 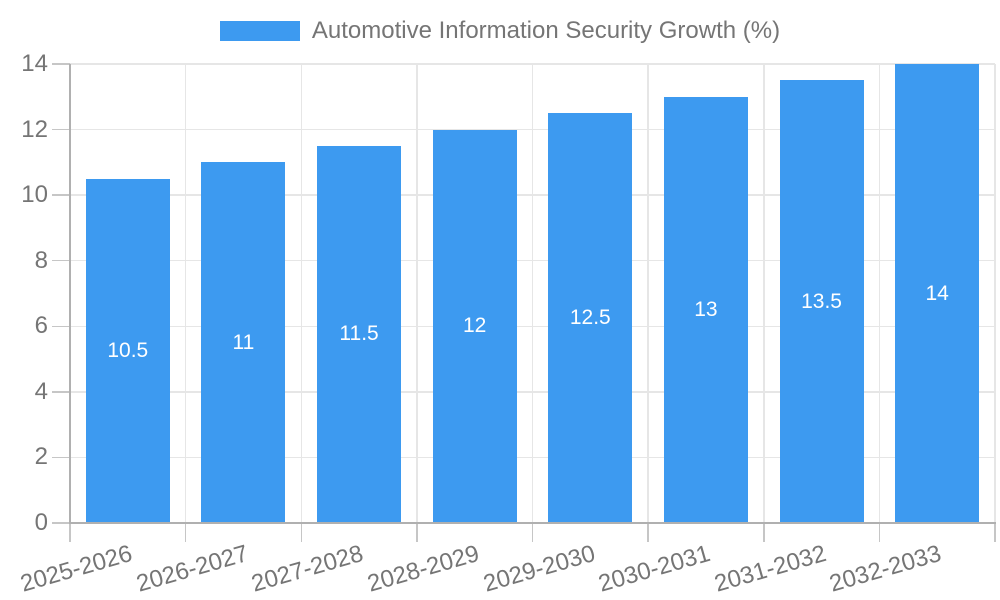 I want to click on y-axis-label: 8, so click(x=41, y=260).